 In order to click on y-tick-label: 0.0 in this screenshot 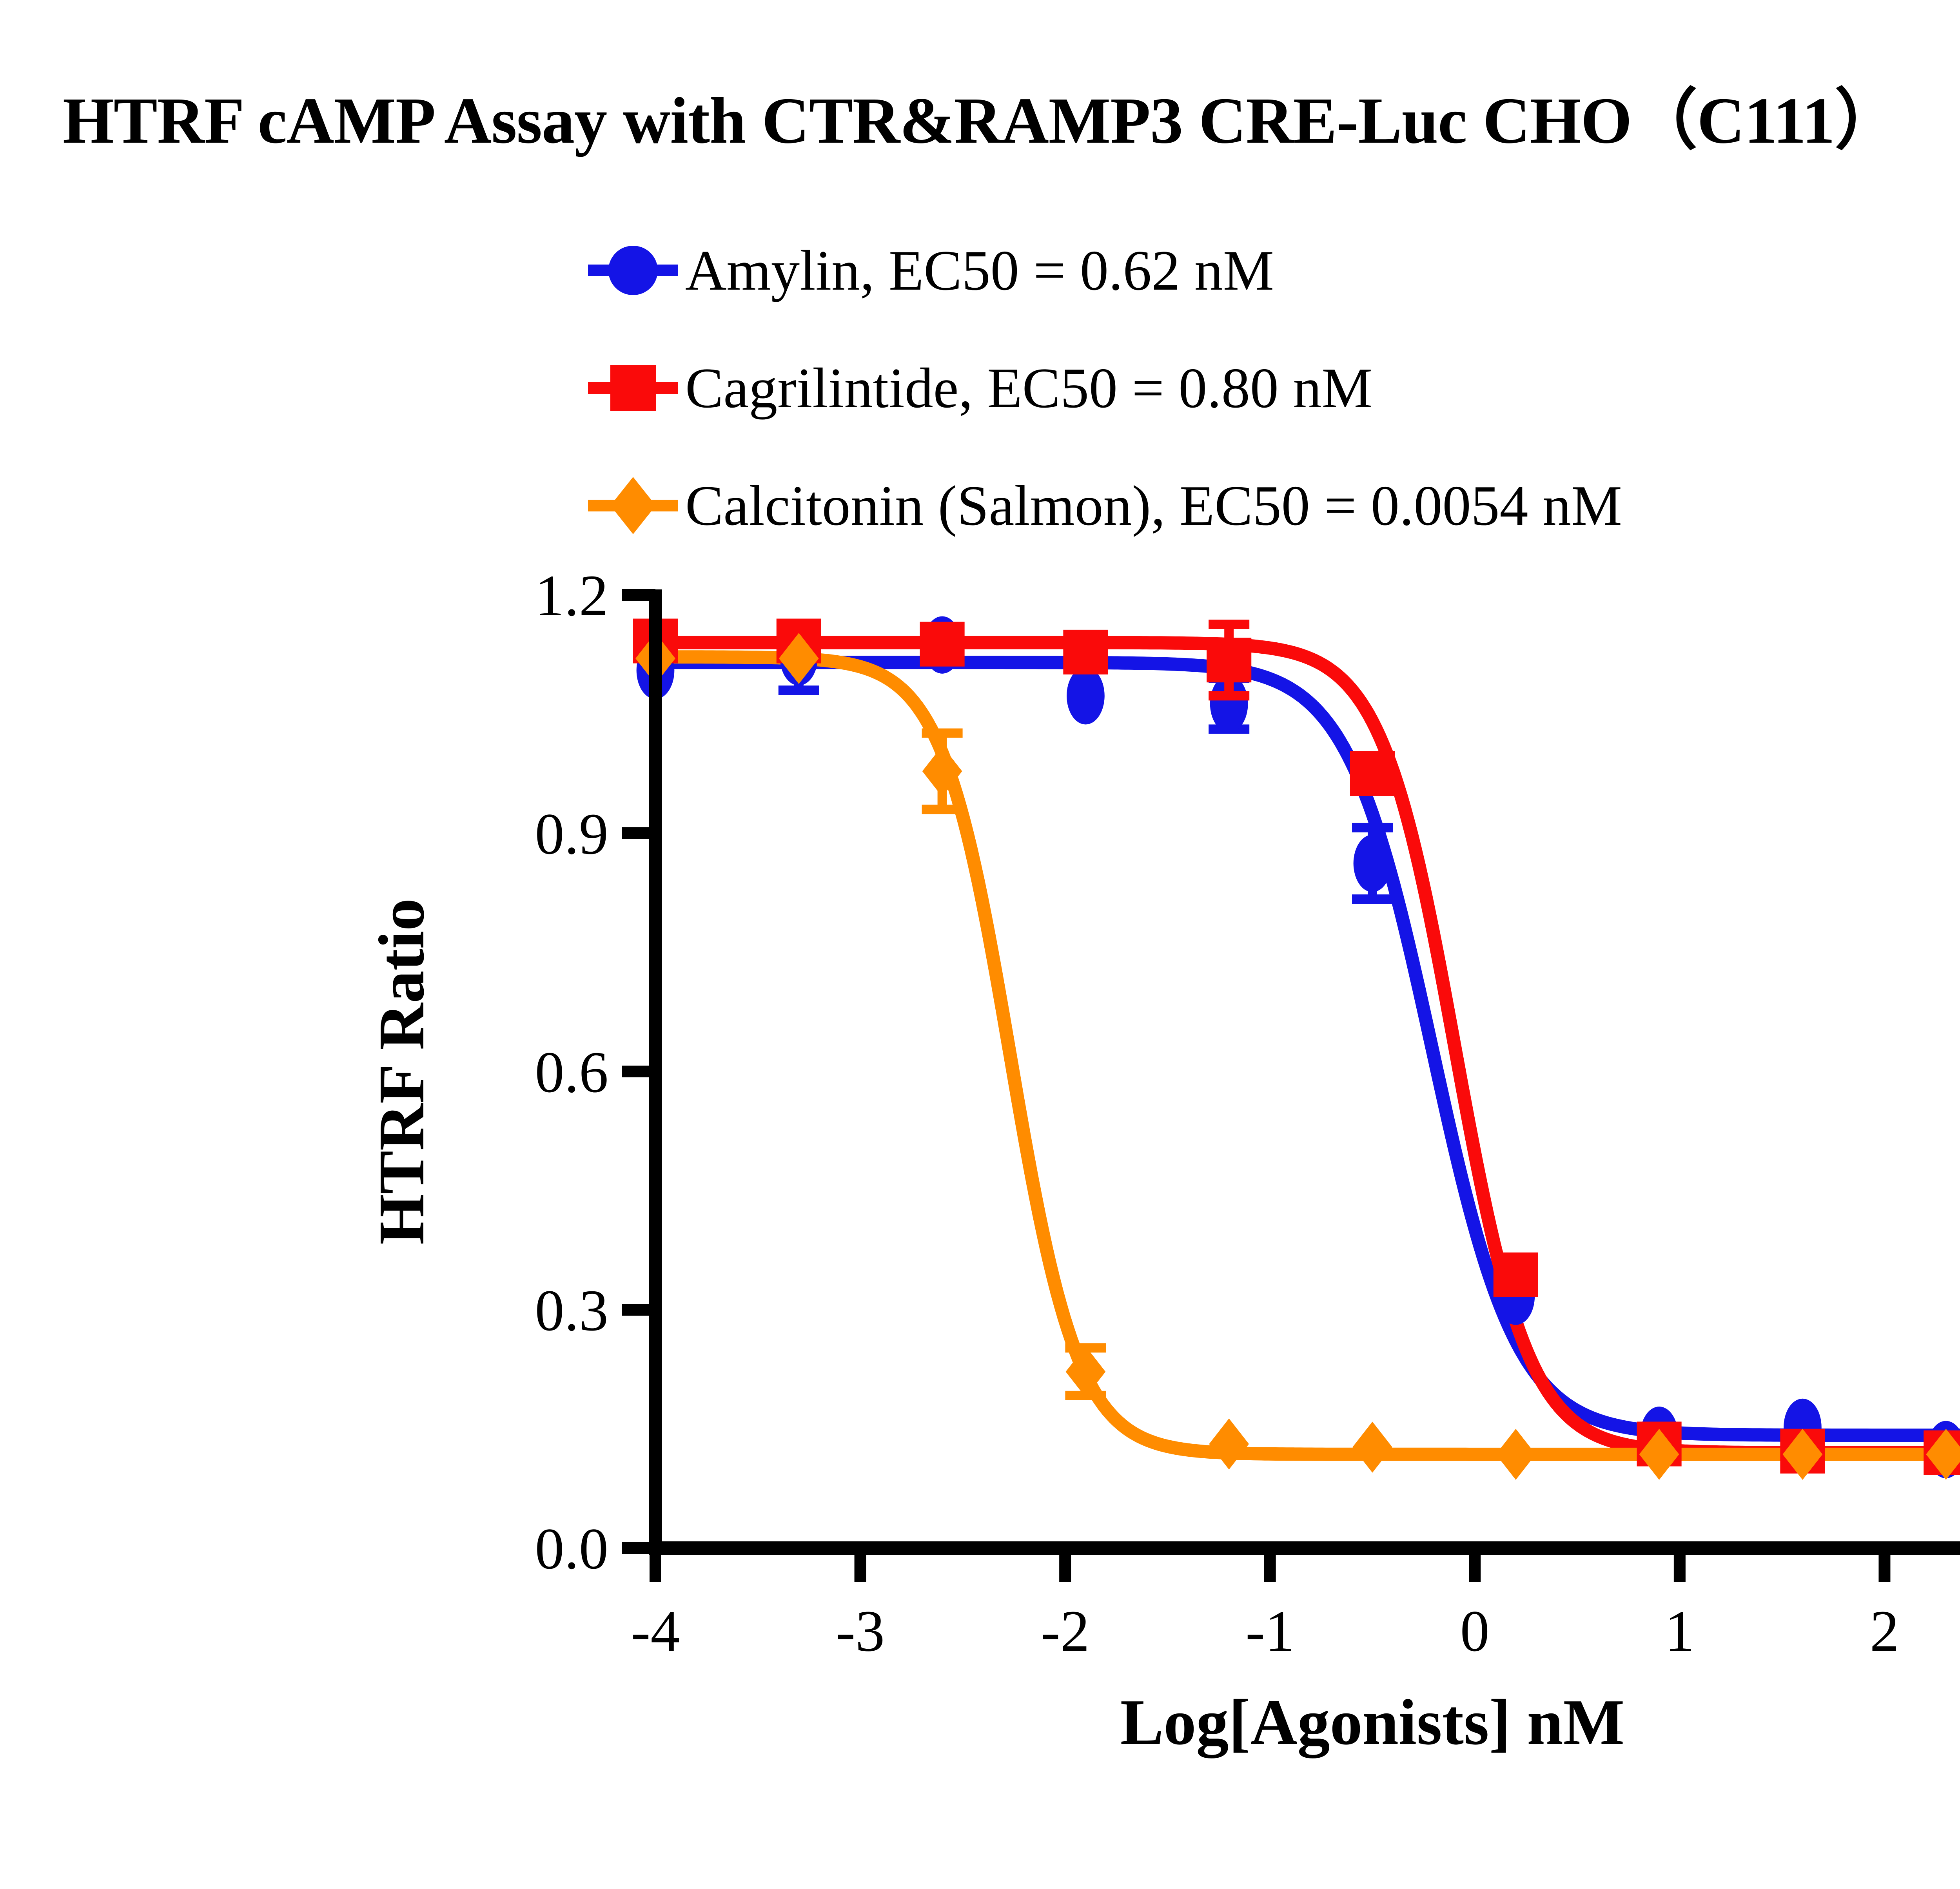, I will do `click(572, 1548)`.